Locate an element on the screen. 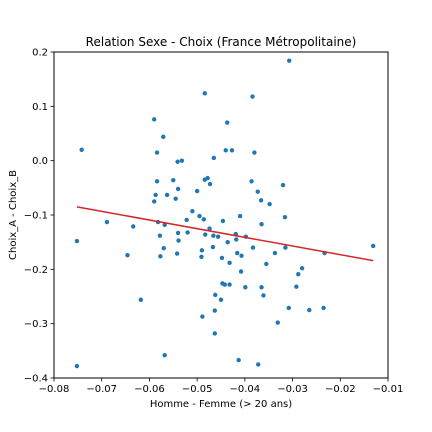 This screenshot has width=432, height=432. y-tick-label: −0.1 is located at coordinates (36, 216).